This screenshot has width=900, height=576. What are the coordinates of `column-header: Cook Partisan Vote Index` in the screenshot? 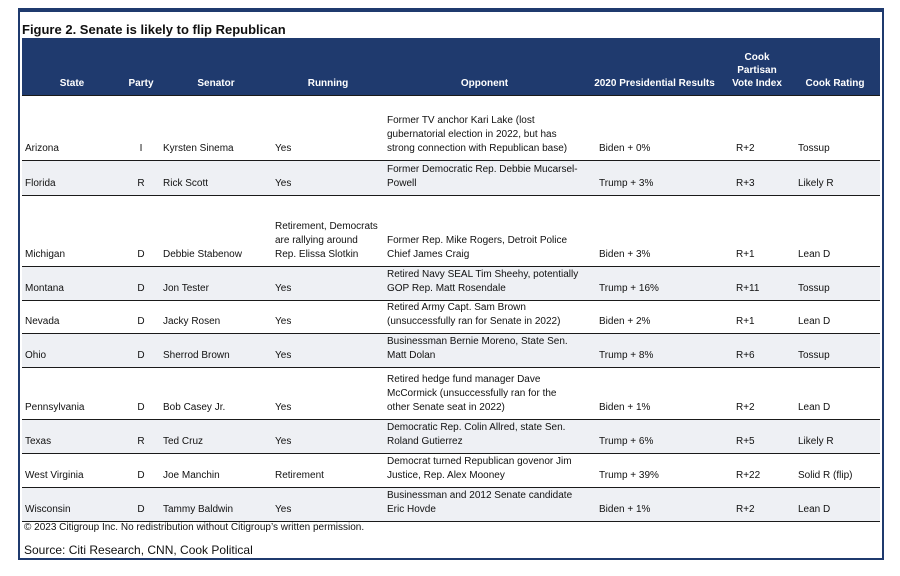 It's located at (757, 67).